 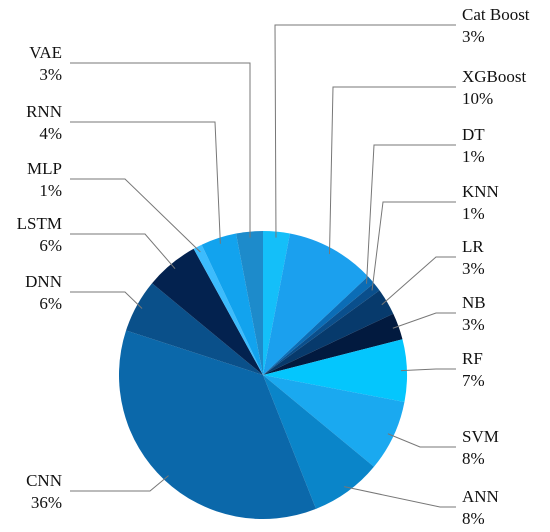 What do you see at coordinates (44, 480) in the screenshot?
I see `slice-label: CNN` at bounding box center [44, 480].